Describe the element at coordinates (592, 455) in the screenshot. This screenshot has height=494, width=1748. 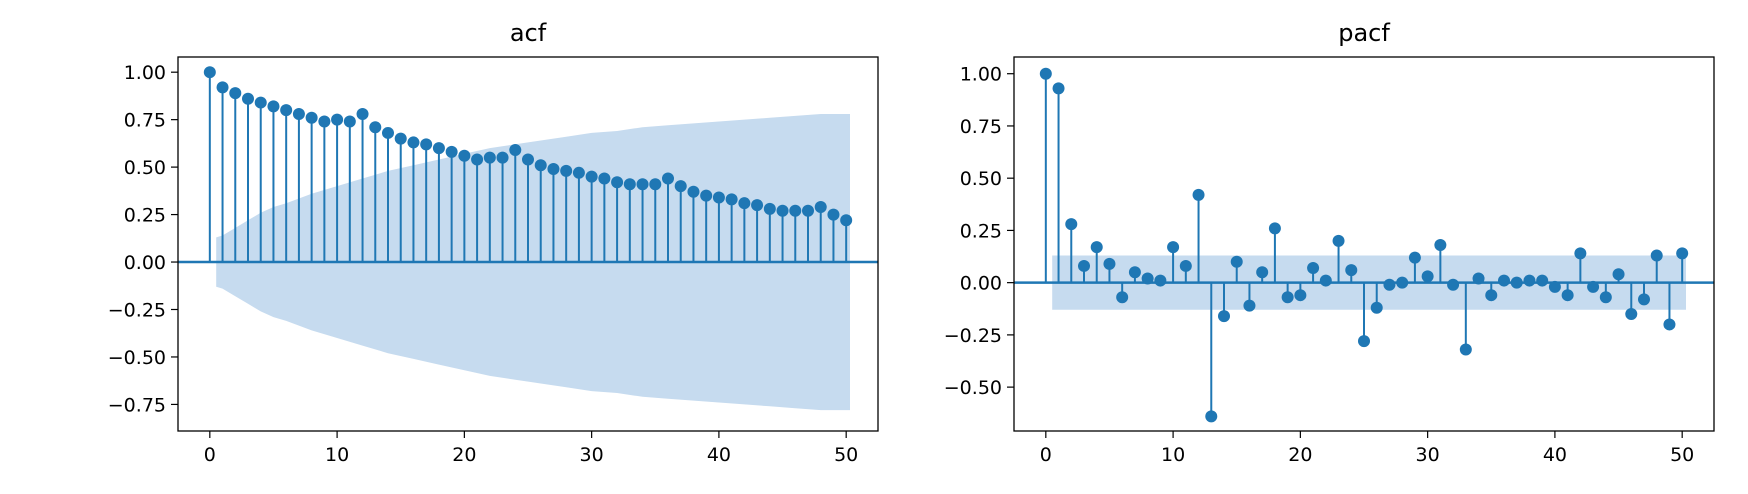
I see `acf-xtick-label: 30` at that location.